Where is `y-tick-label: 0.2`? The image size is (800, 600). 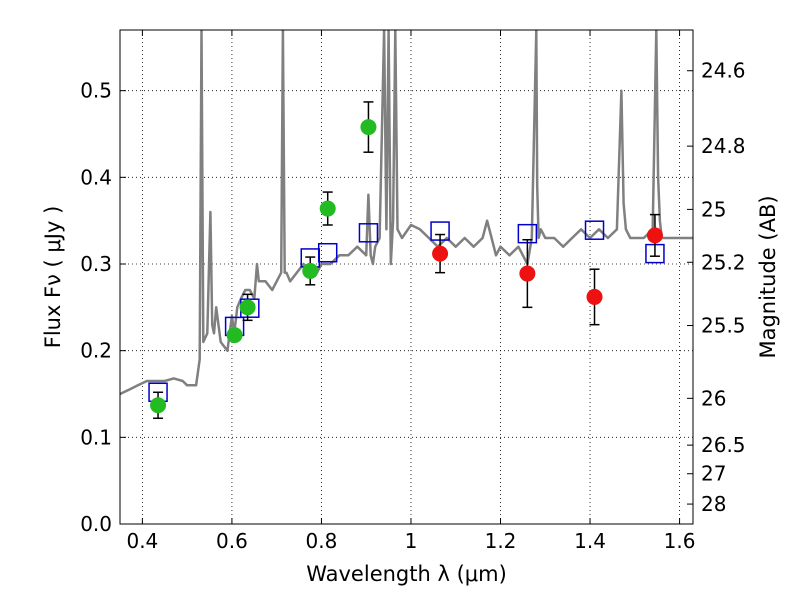
y-tick-label: 0.2 is located at coordinates (96, 351).